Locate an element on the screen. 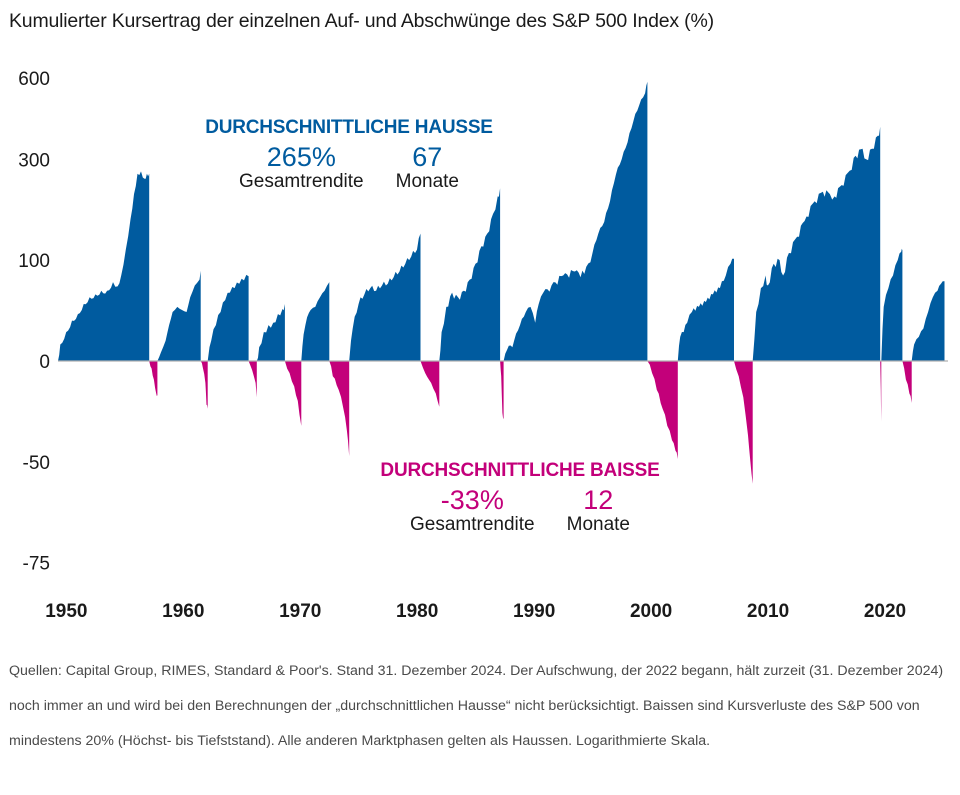 This screenshot has height=795, width=960. baisse-months-label: Monate is located at coordinates (598, 524).